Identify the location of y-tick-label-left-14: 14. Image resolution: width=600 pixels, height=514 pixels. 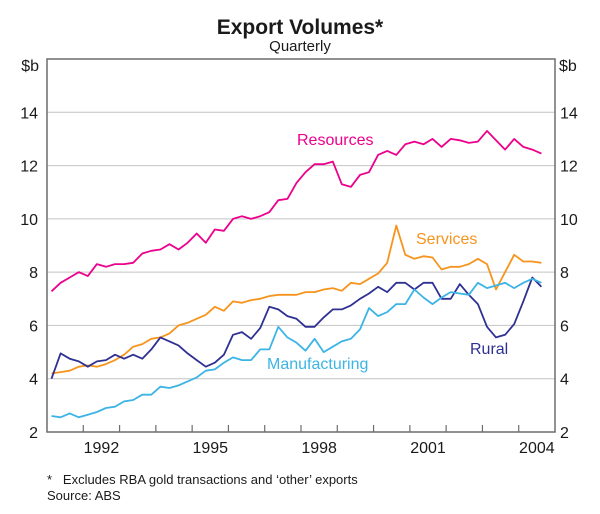
(29, 113).